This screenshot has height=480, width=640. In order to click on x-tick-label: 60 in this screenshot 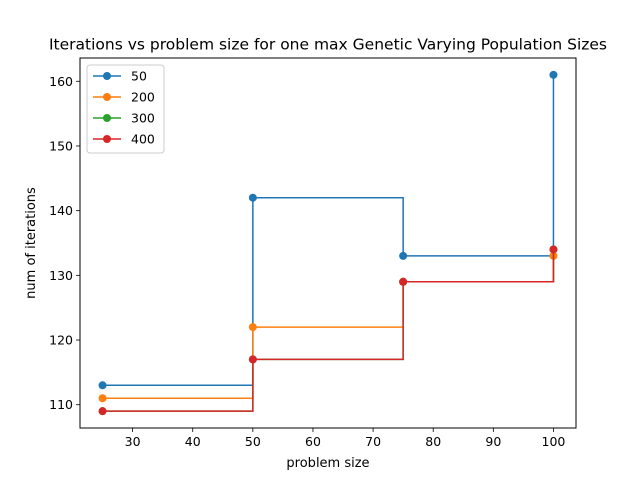, I will do `click(313, 441)`.